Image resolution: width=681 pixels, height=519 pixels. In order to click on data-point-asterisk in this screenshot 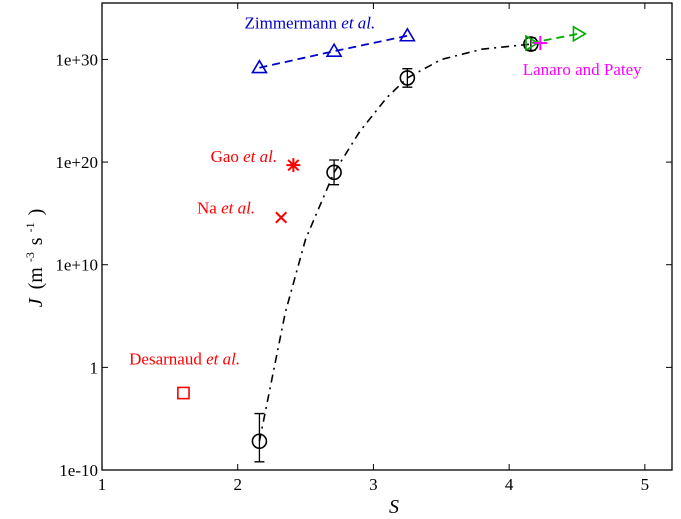, I will do `click(293, 165)`.